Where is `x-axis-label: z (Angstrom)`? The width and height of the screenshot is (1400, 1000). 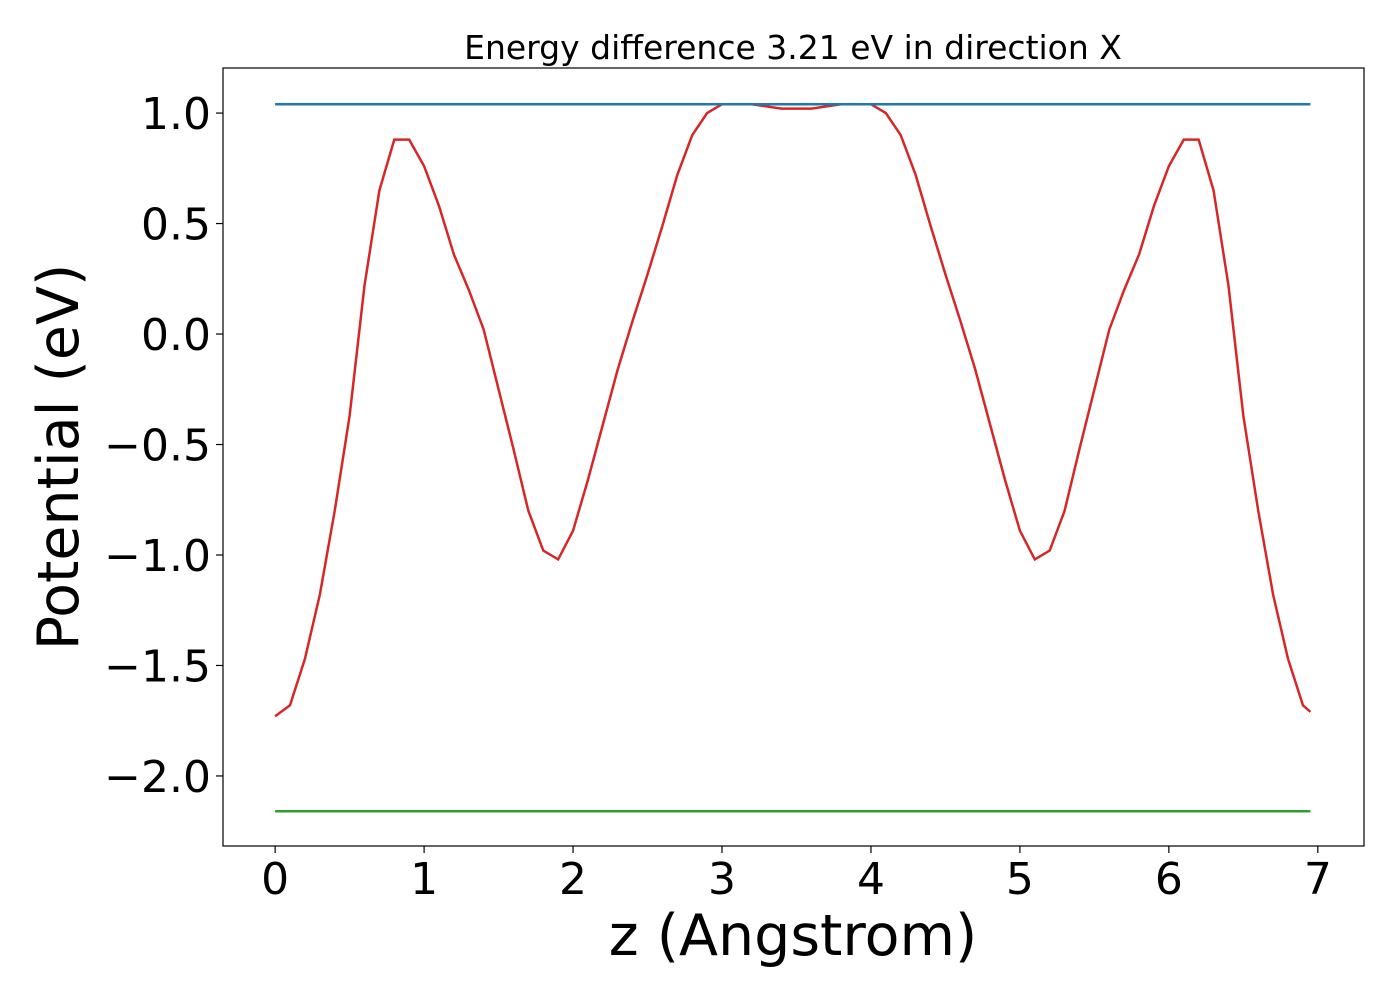 x-axis-label: z (Angstrom) is located at coordinates (793, 936).